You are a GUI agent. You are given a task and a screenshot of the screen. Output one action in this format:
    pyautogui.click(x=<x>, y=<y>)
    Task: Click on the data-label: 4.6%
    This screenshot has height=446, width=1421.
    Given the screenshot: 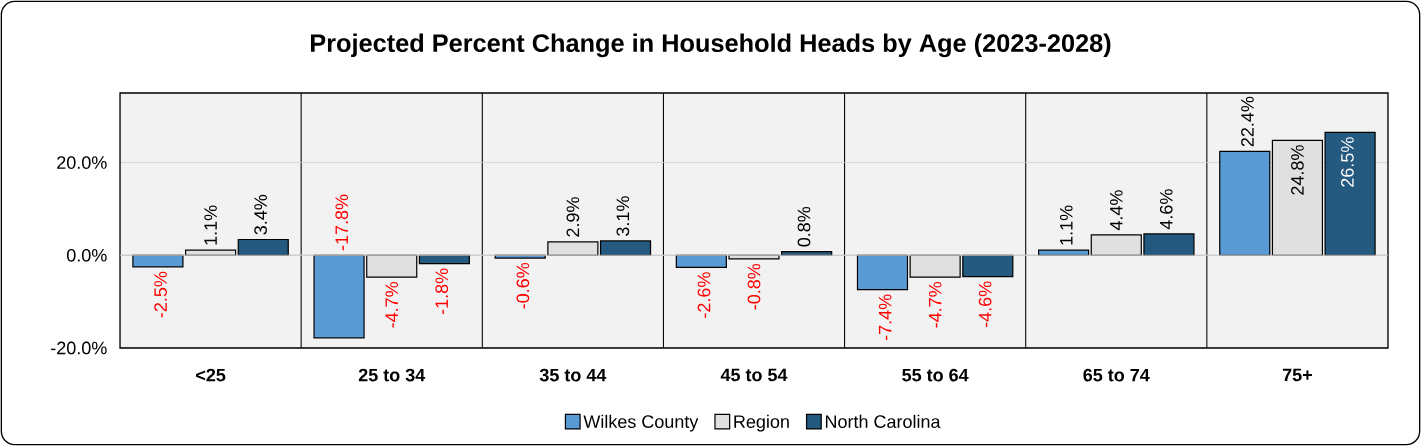 What is the action you would take?
    pyautogui.click(x=1166, y=209)
    